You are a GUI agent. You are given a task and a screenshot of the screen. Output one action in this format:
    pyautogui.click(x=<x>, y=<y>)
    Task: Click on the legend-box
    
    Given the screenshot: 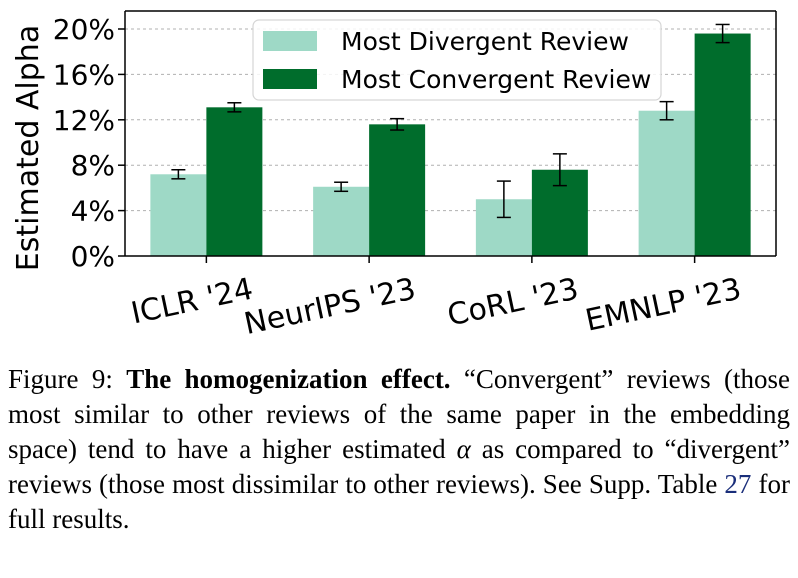 What is the action you would take?
    pyautogui.click(x=457, y=60)
    